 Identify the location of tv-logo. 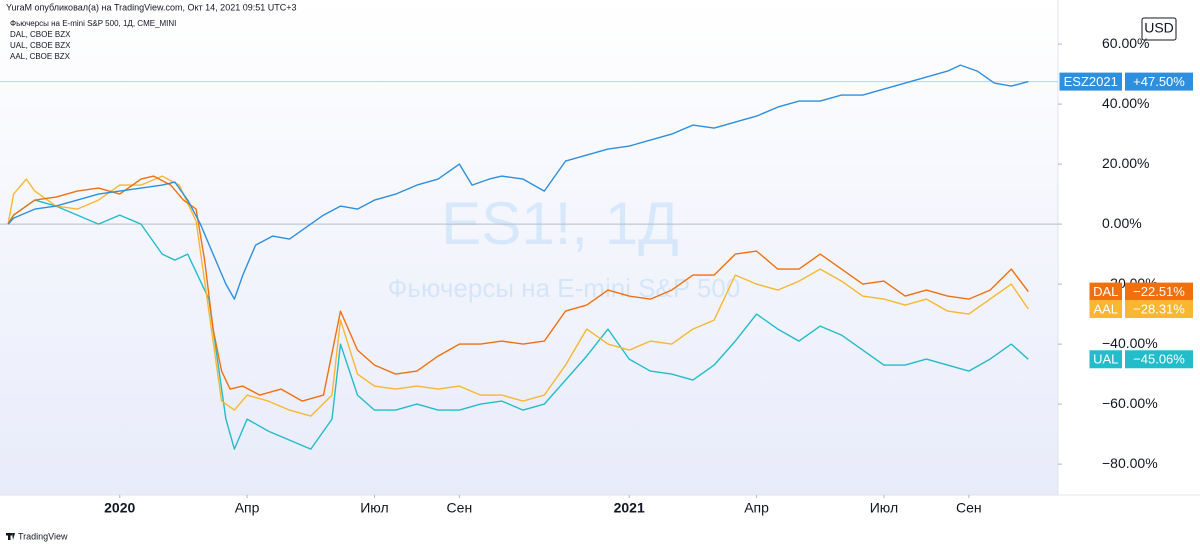
(10, 536).